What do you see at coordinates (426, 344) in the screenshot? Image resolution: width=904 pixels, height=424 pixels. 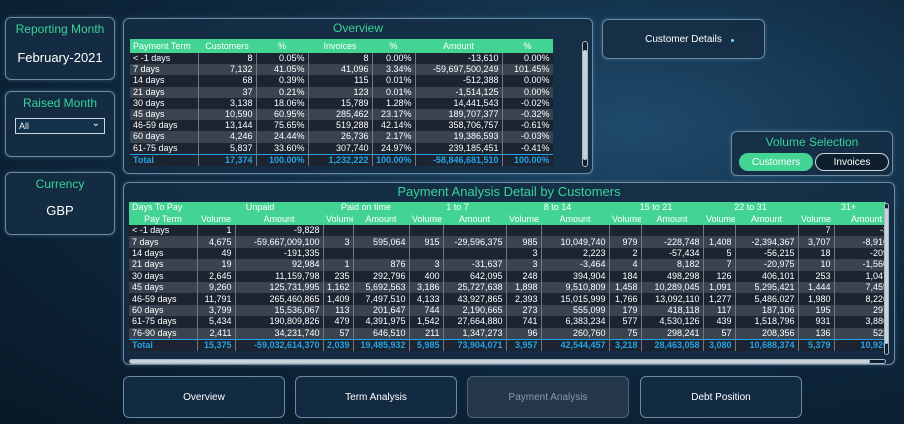 I see `payment-analysis-total-cell: 5,985` at bounding box center [426, 344].